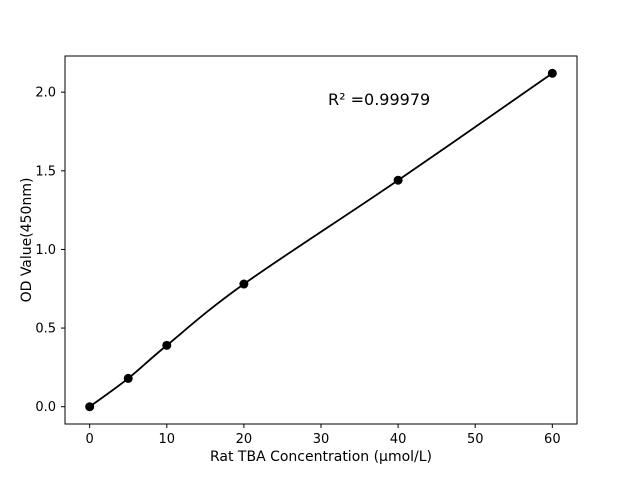  Describe the element at coordinates (244, 439) in the screenshot. I see `x-tick-label: 20` at that location.